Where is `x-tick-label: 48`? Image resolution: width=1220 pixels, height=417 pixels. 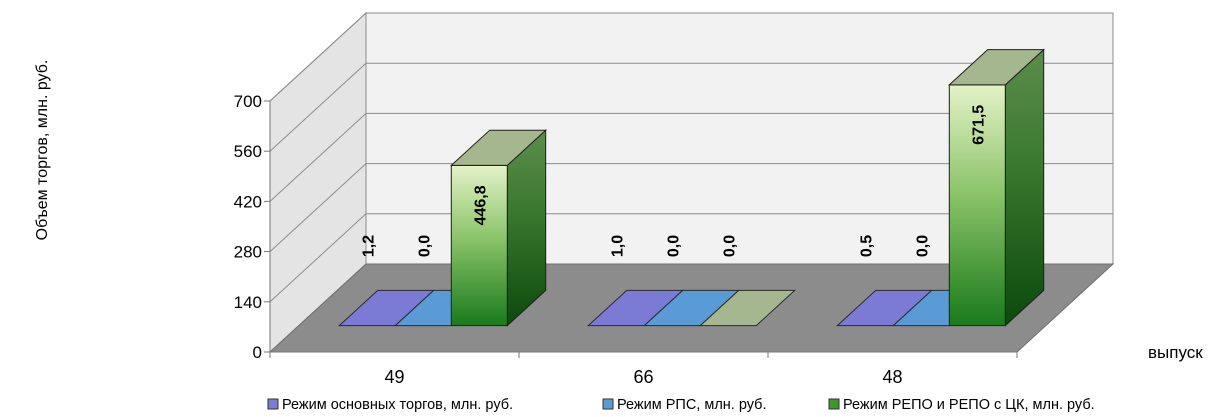 x-tick-label: 48 is located at coordinates (892, 377).